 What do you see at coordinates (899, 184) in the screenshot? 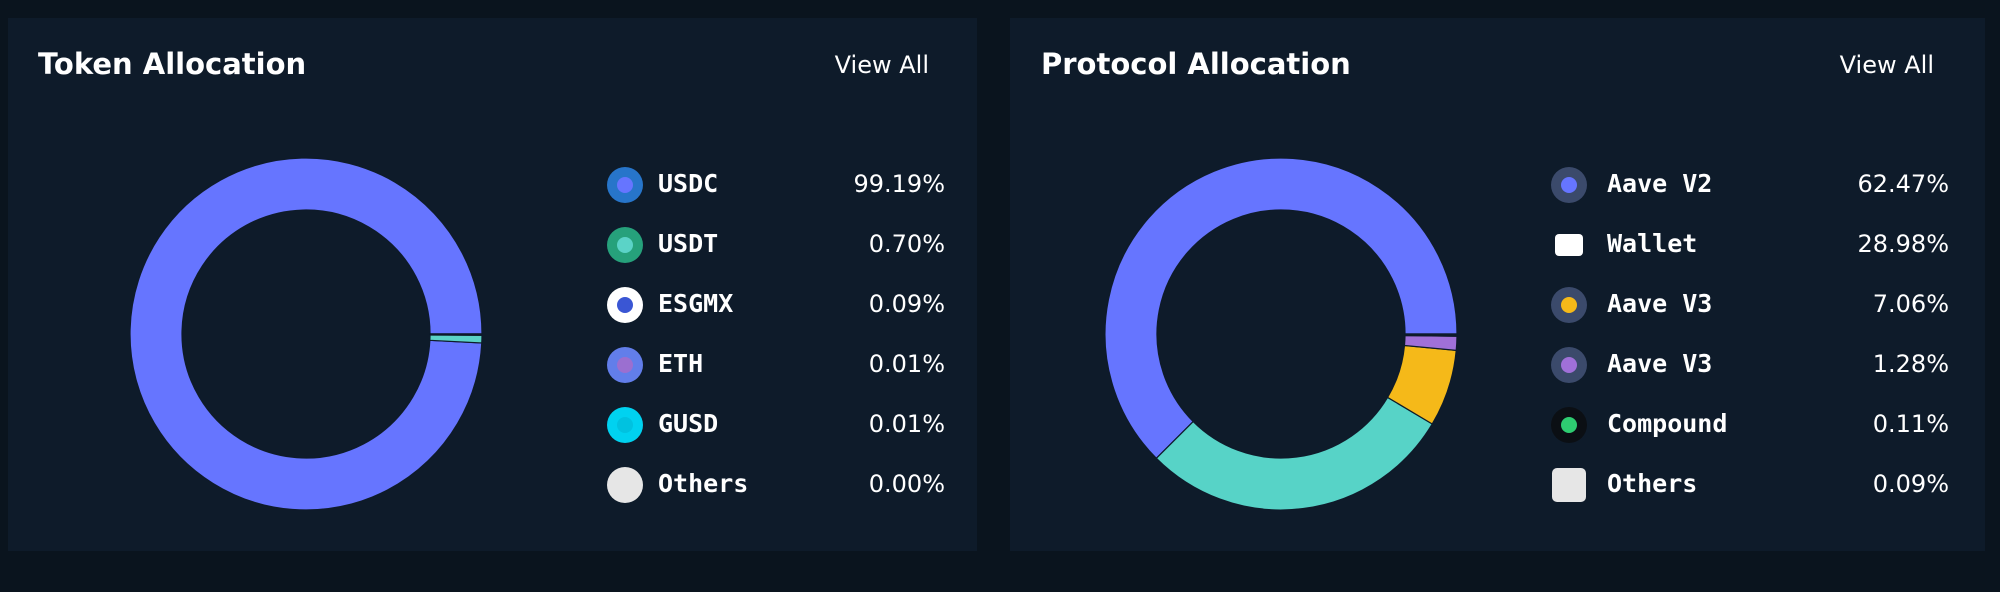
I see `legend-value: 99.19%` at bounding box center [899, 184].